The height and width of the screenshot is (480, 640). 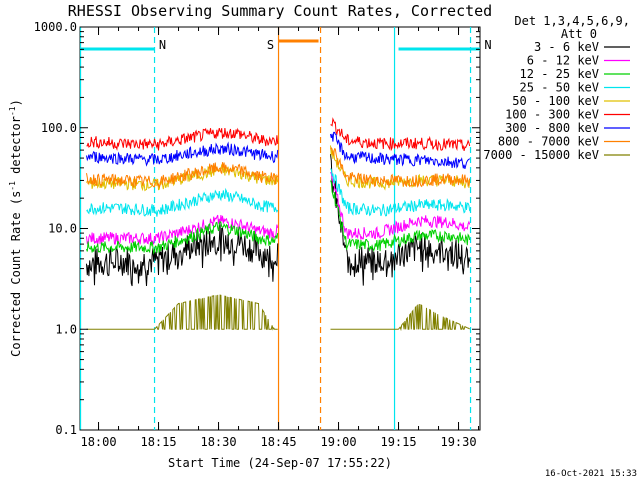 I want to click on x-tick-label: 19:30, so click(x=458, y=442).